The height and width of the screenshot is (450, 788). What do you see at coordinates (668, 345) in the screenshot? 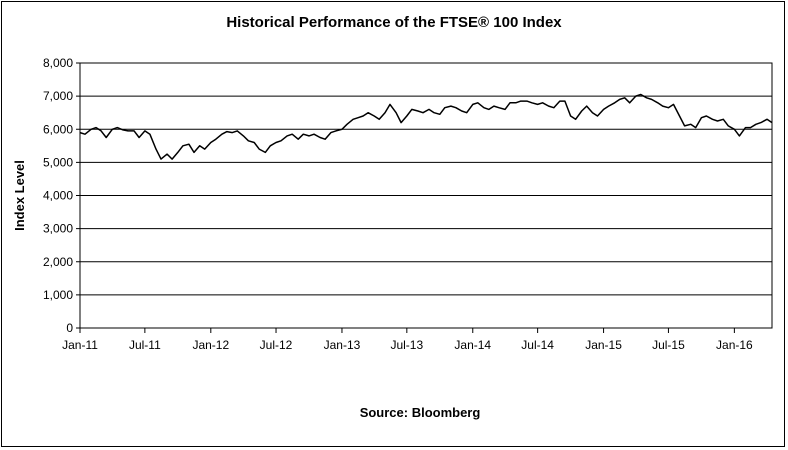
I see `x-tick-label: Jul-15` at bounding box center [668, 345].